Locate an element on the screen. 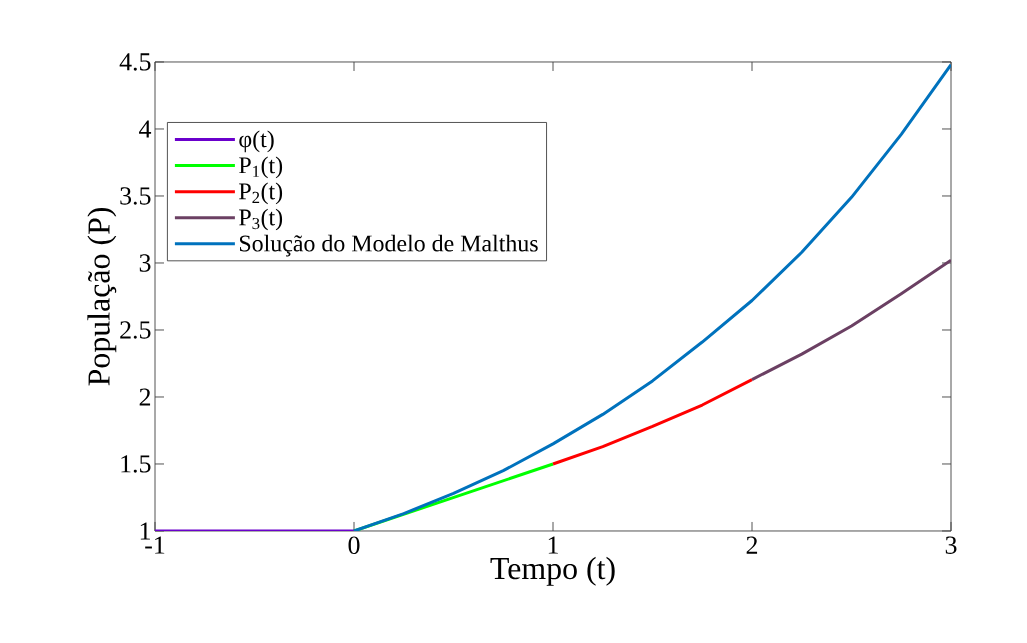 Image resolution: width=1027 pixels, height=643 pixels. y-tick-label: 4 is located at coordinates (145, 129).